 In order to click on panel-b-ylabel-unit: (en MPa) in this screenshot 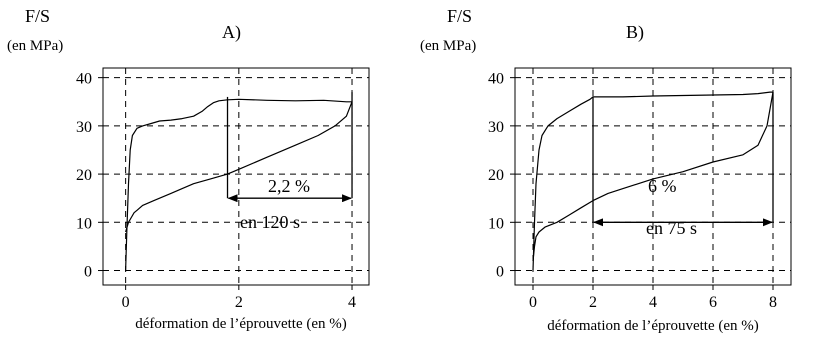, I will do `click(448, 46)`.